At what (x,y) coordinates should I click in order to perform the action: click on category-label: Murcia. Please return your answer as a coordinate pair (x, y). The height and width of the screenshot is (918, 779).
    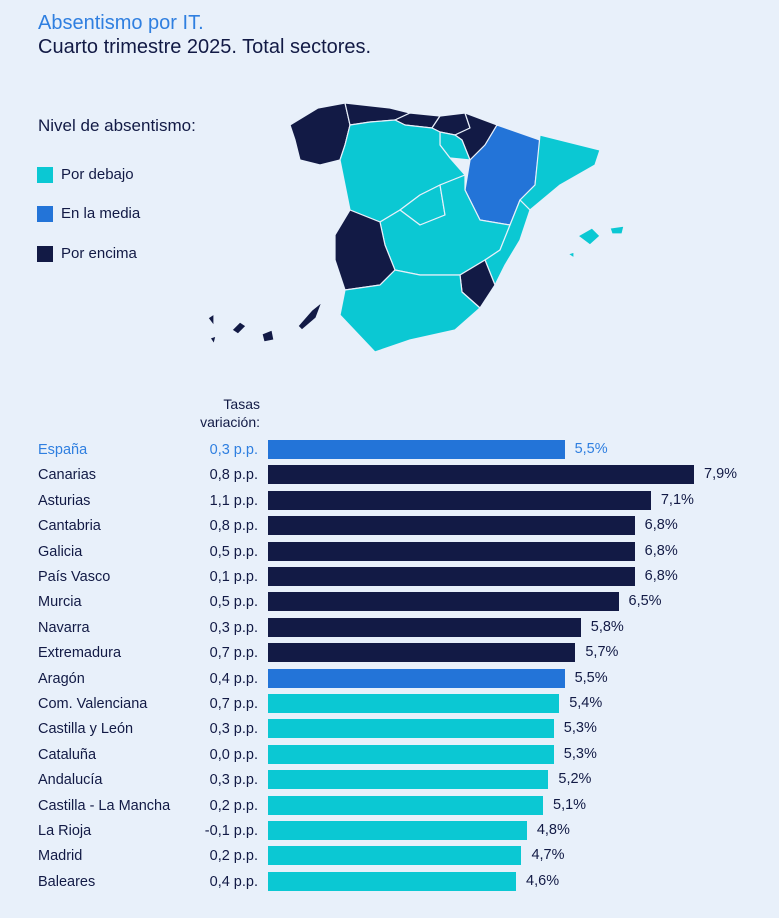
    Looking at the image, I should click on (60, 602).